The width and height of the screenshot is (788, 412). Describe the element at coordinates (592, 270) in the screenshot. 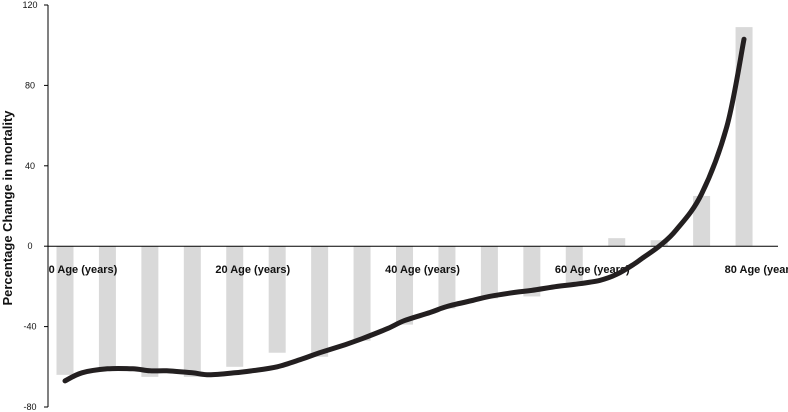

I see `x-tick-label: 60 Age (years)` at that location.